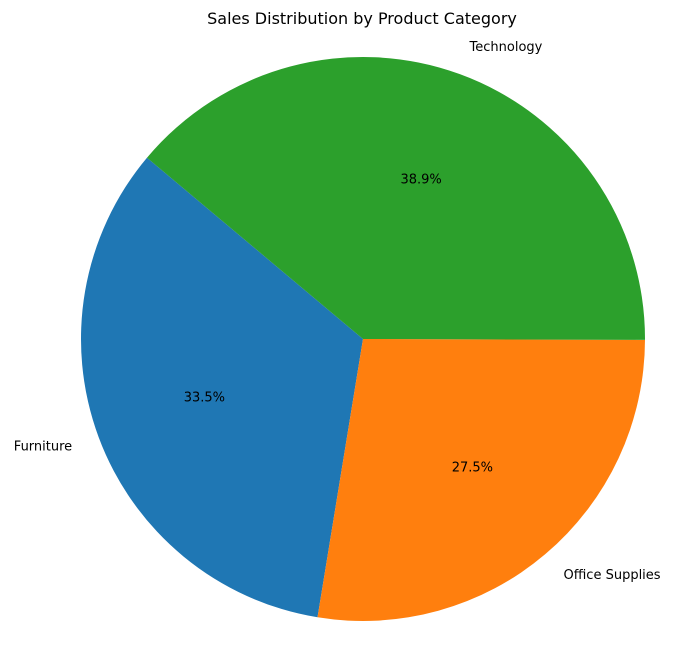 This screenshot has height=658, width=682. What do you see at coordinates (420, 180) in the screenshot?
I see `slice-percent-label: 38.9%` at bounding box center [420, 180].